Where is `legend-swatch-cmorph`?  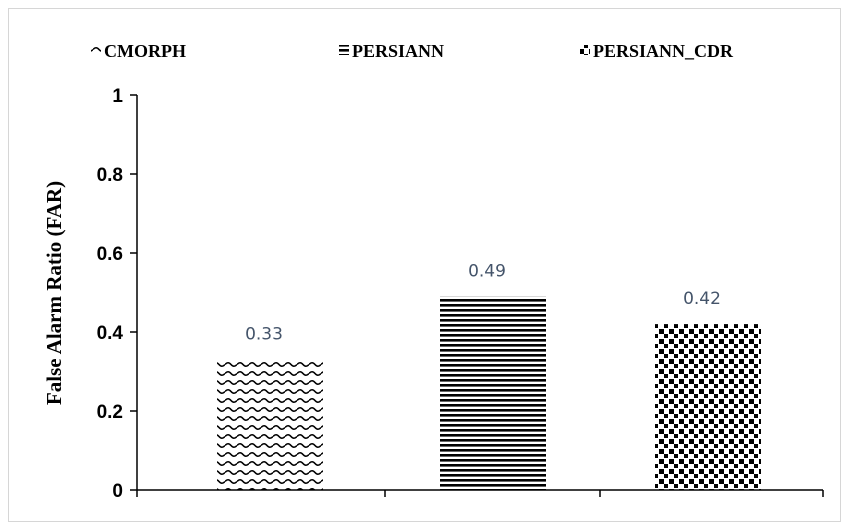 legend-swatch-cmorph is located at coordinates (96, 50).